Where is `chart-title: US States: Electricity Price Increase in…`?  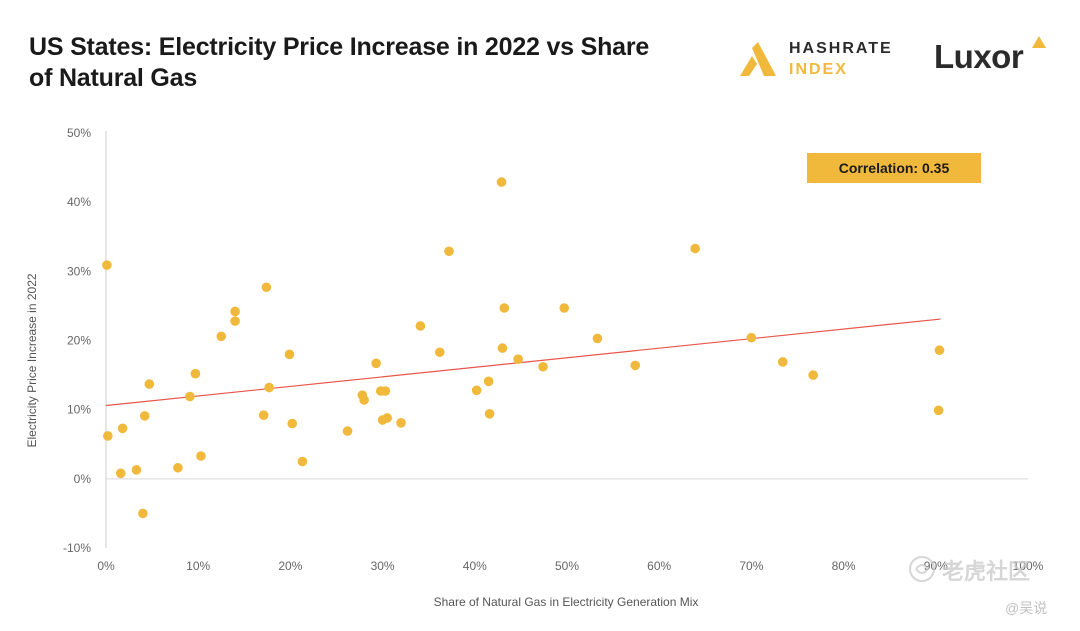 chart-title: US States: Electricity Price Increase in… is located at coordinates (339, 62).